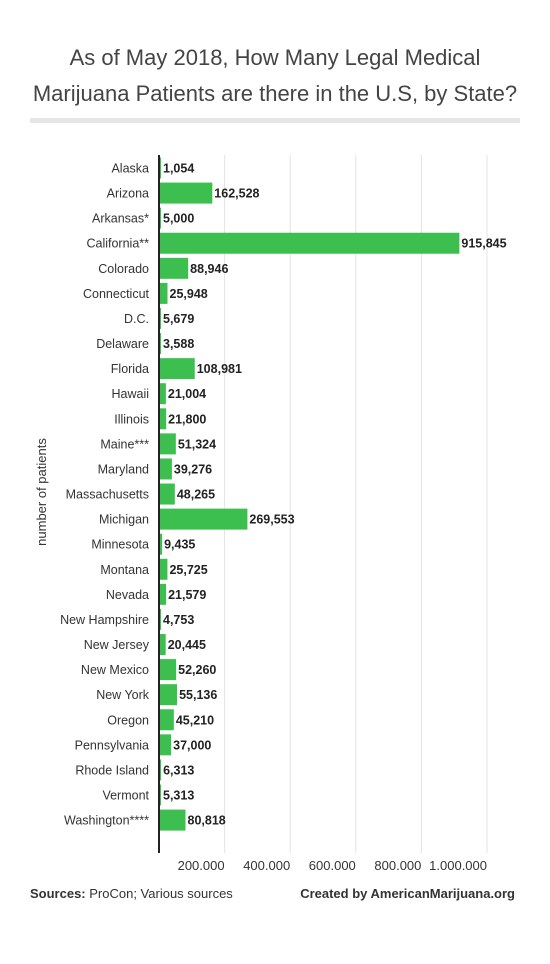  Describe the element at coordinates (122, 344) in the screenshot. I see `category-label: Delaware` at that location.